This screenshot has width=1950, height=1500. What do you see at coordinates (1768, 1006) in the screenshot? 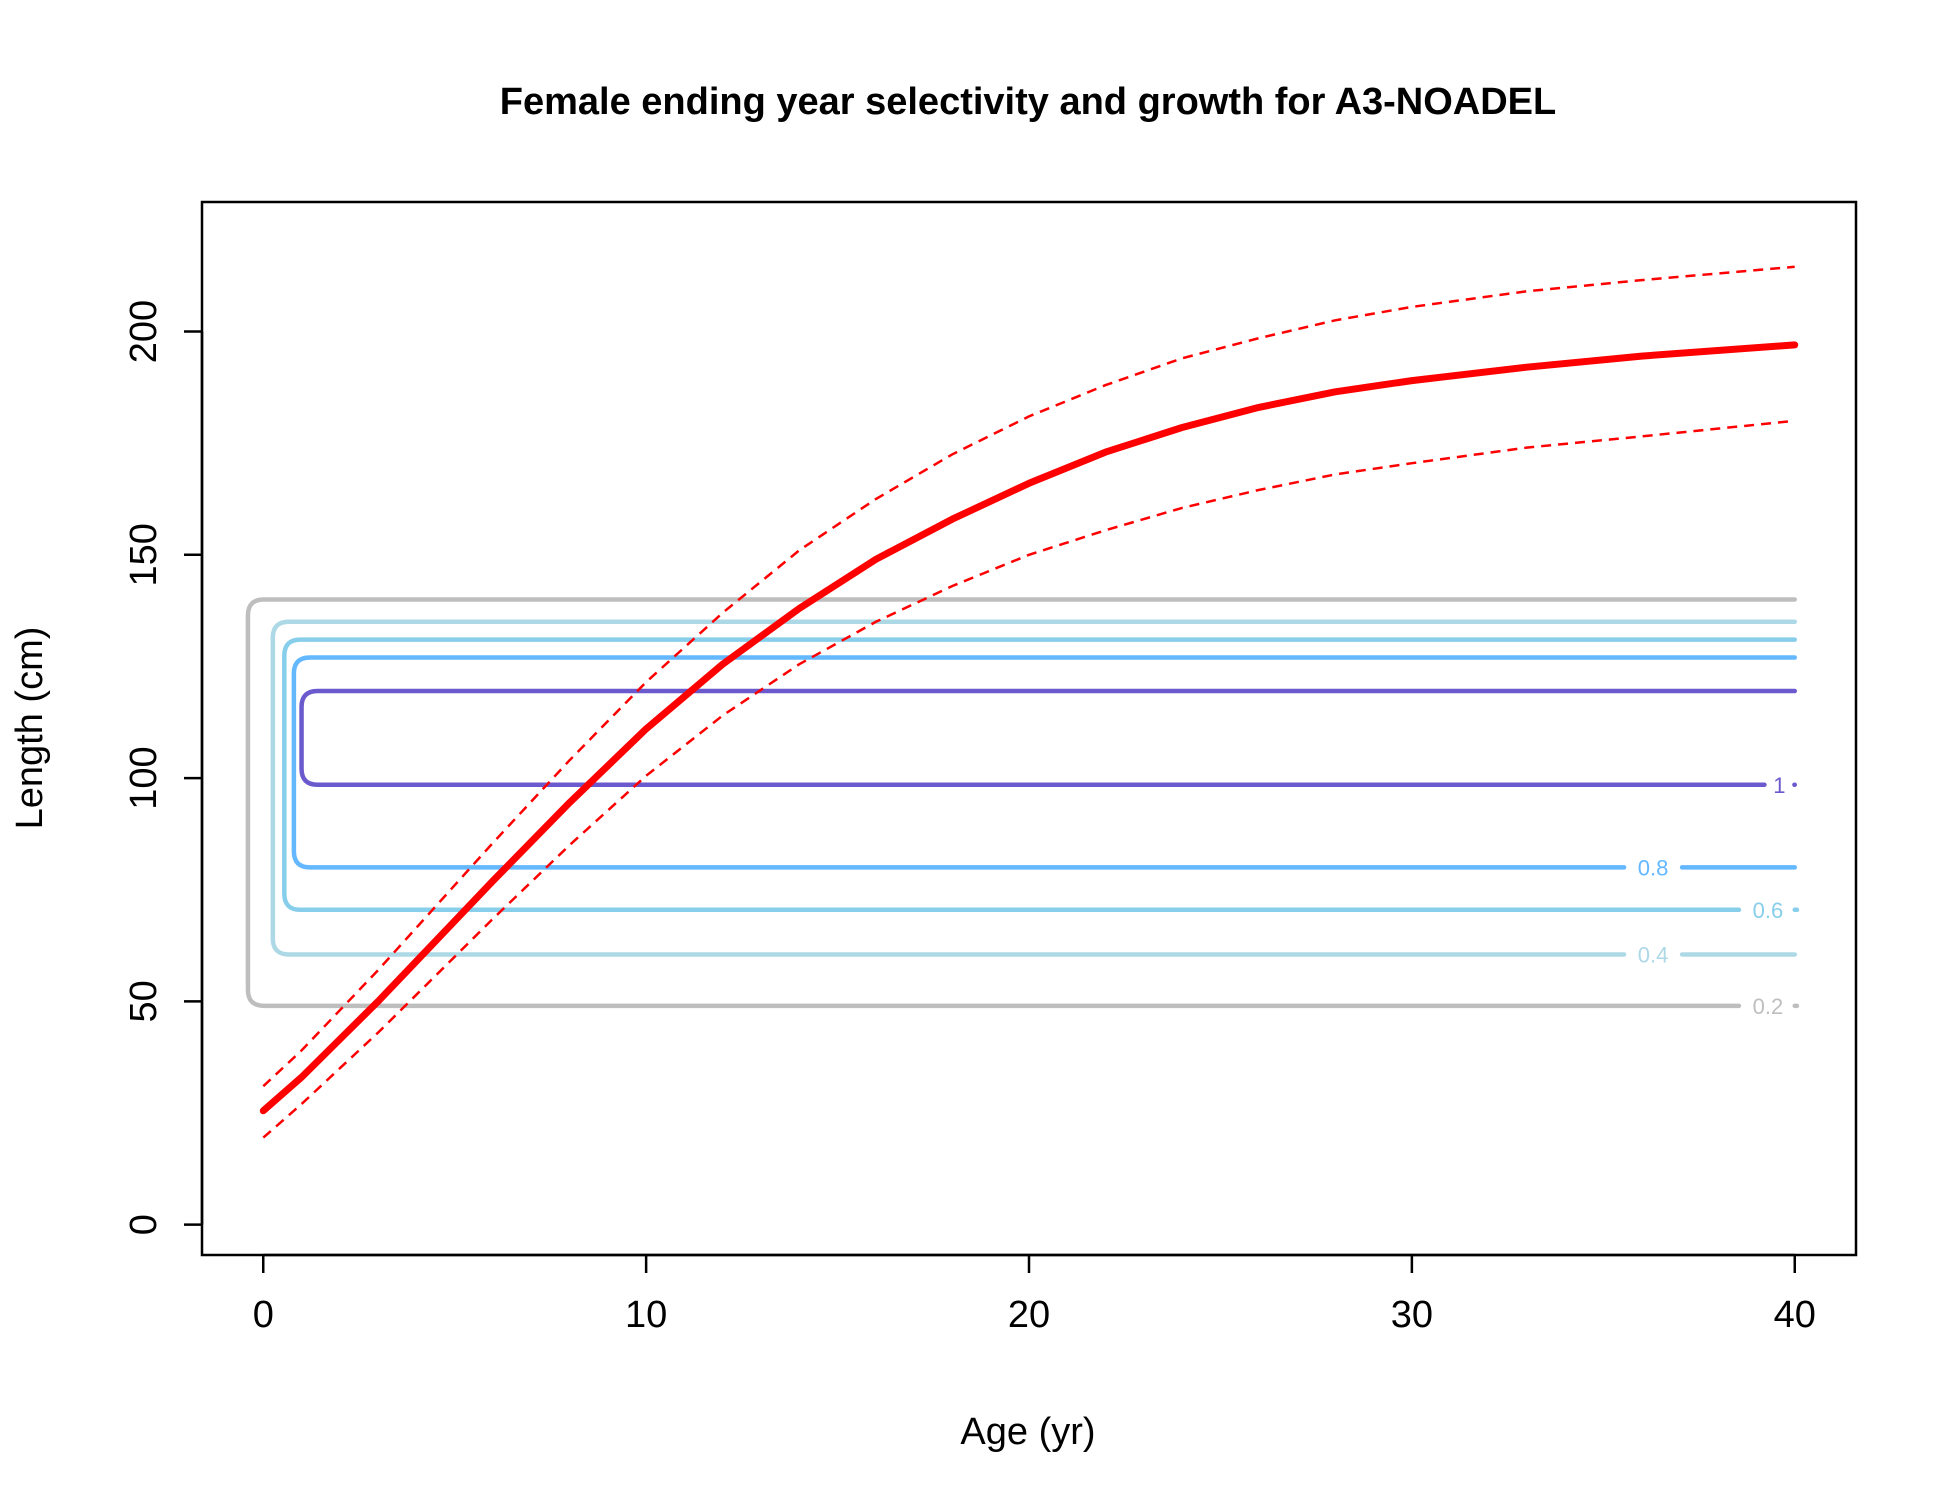
I see `contour-label-0-2: 0.2` at bounding box center [1768, 1006].